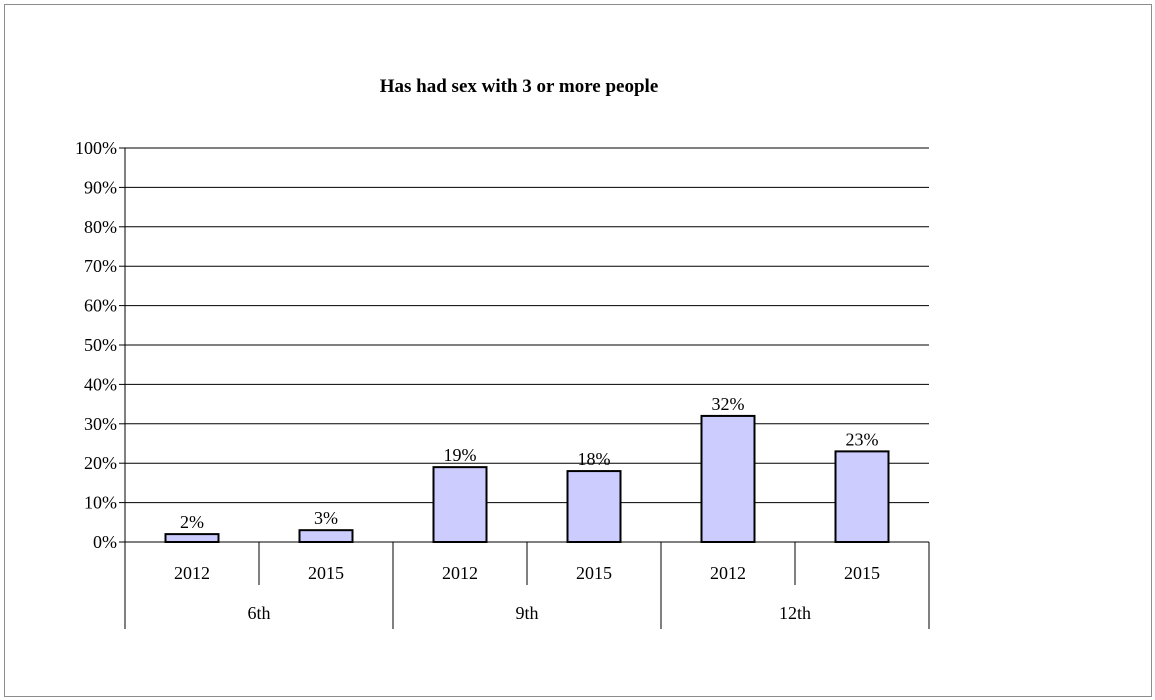  Describe the element at coordinates (105, 542) in the screenshot. I see `y-tick-label: 0%` at that location.